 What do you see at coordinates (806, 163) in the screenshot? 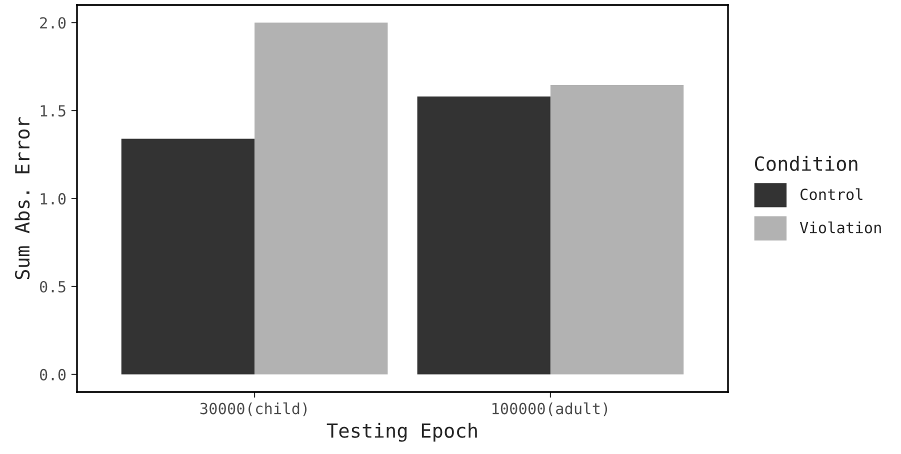
I see `legend-title: Condition` at bounding box center [806, 163].